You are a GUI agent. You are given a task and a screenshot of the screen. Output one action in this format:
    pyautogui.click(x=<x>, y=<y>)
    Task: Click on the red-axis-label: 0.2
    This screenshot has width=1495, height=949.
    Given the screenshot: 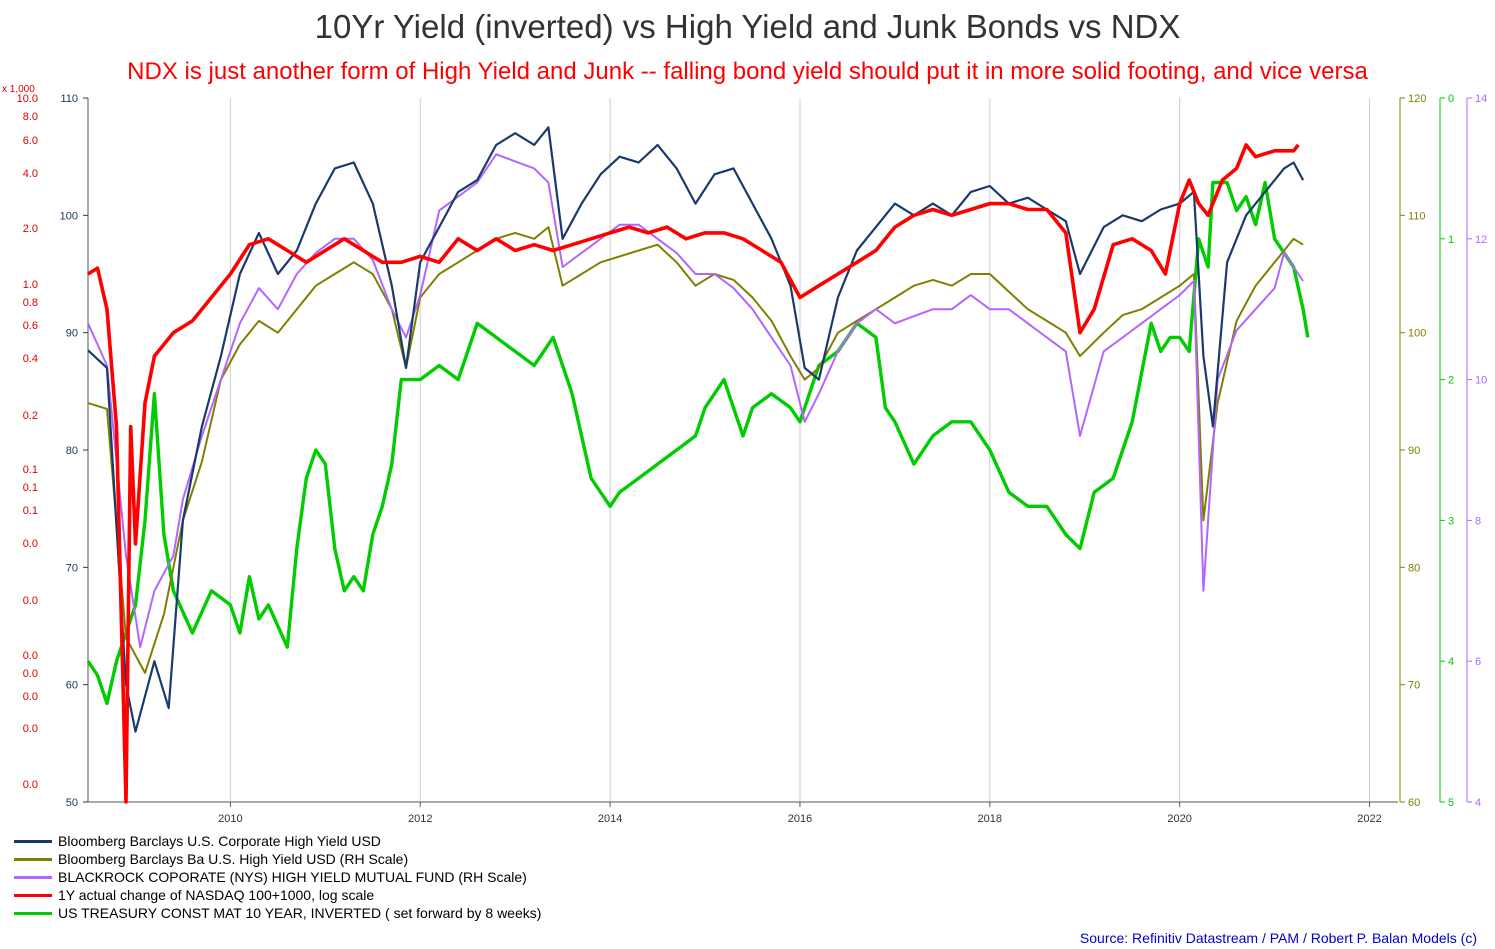 What is the action you would take?
    pyautogui.click(x=30, y=416)
    